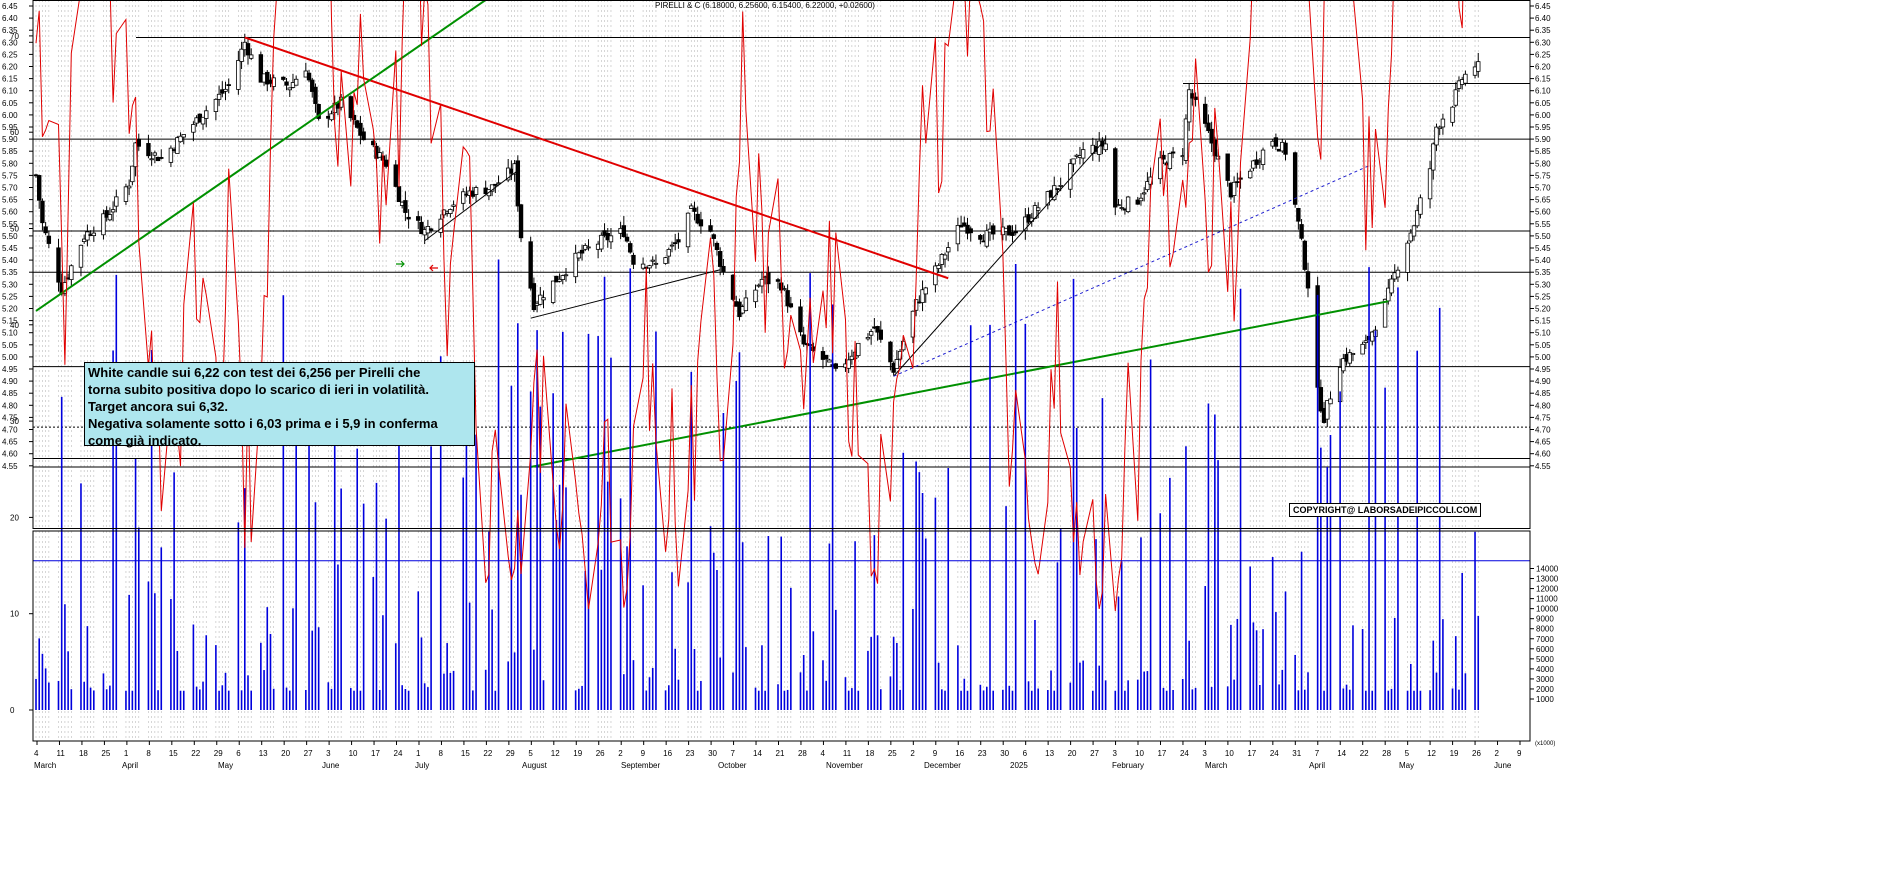 Image resolution: width=1890 pixels, height=895 pixels. I want to click on y-tick-label-left: 4.75, so click(10, 417).